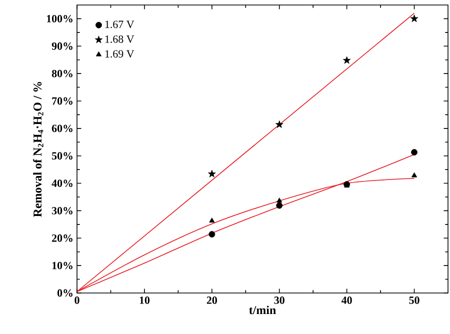  I want to click on y-tick-label: 50%, so click(62, 156).